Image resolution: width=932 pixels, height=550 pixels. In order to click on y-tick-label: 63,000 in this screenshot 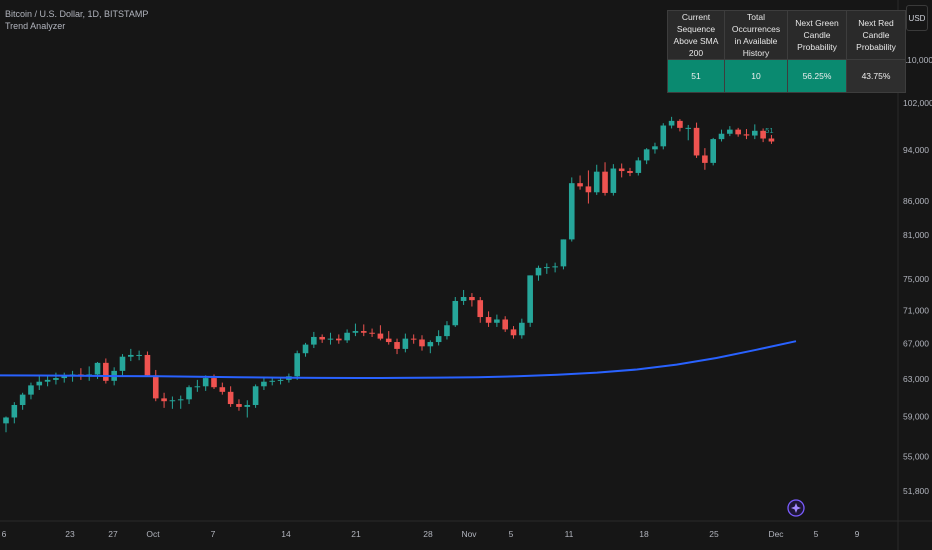, I will do `click(916, 379)`.